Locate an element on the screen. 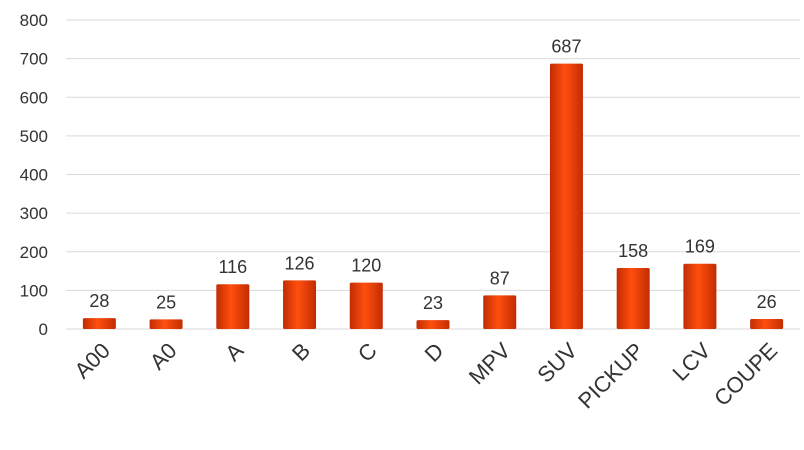 The width and height of the screenshot is (804, 450). x-tick-label: COUPE is located at coordinates (745, 374).